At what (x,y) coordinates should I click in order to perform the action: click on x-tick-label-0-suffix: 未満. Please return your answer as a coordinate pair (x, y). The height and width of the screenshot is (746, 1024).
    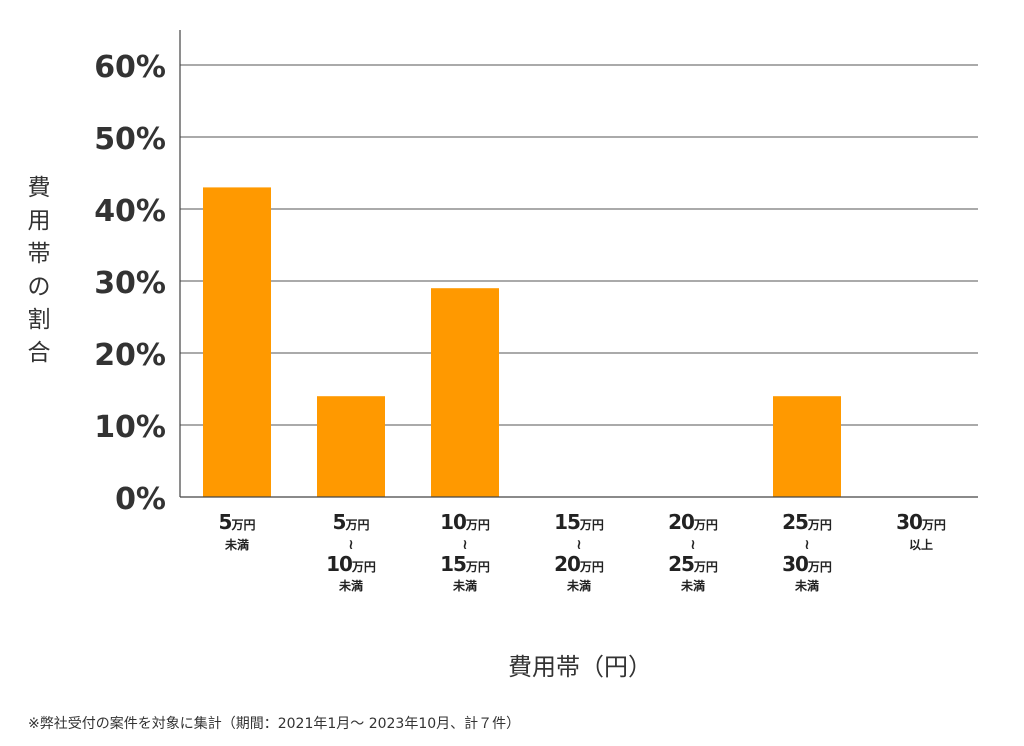
    Looking at the image, I should click on (236, 544).